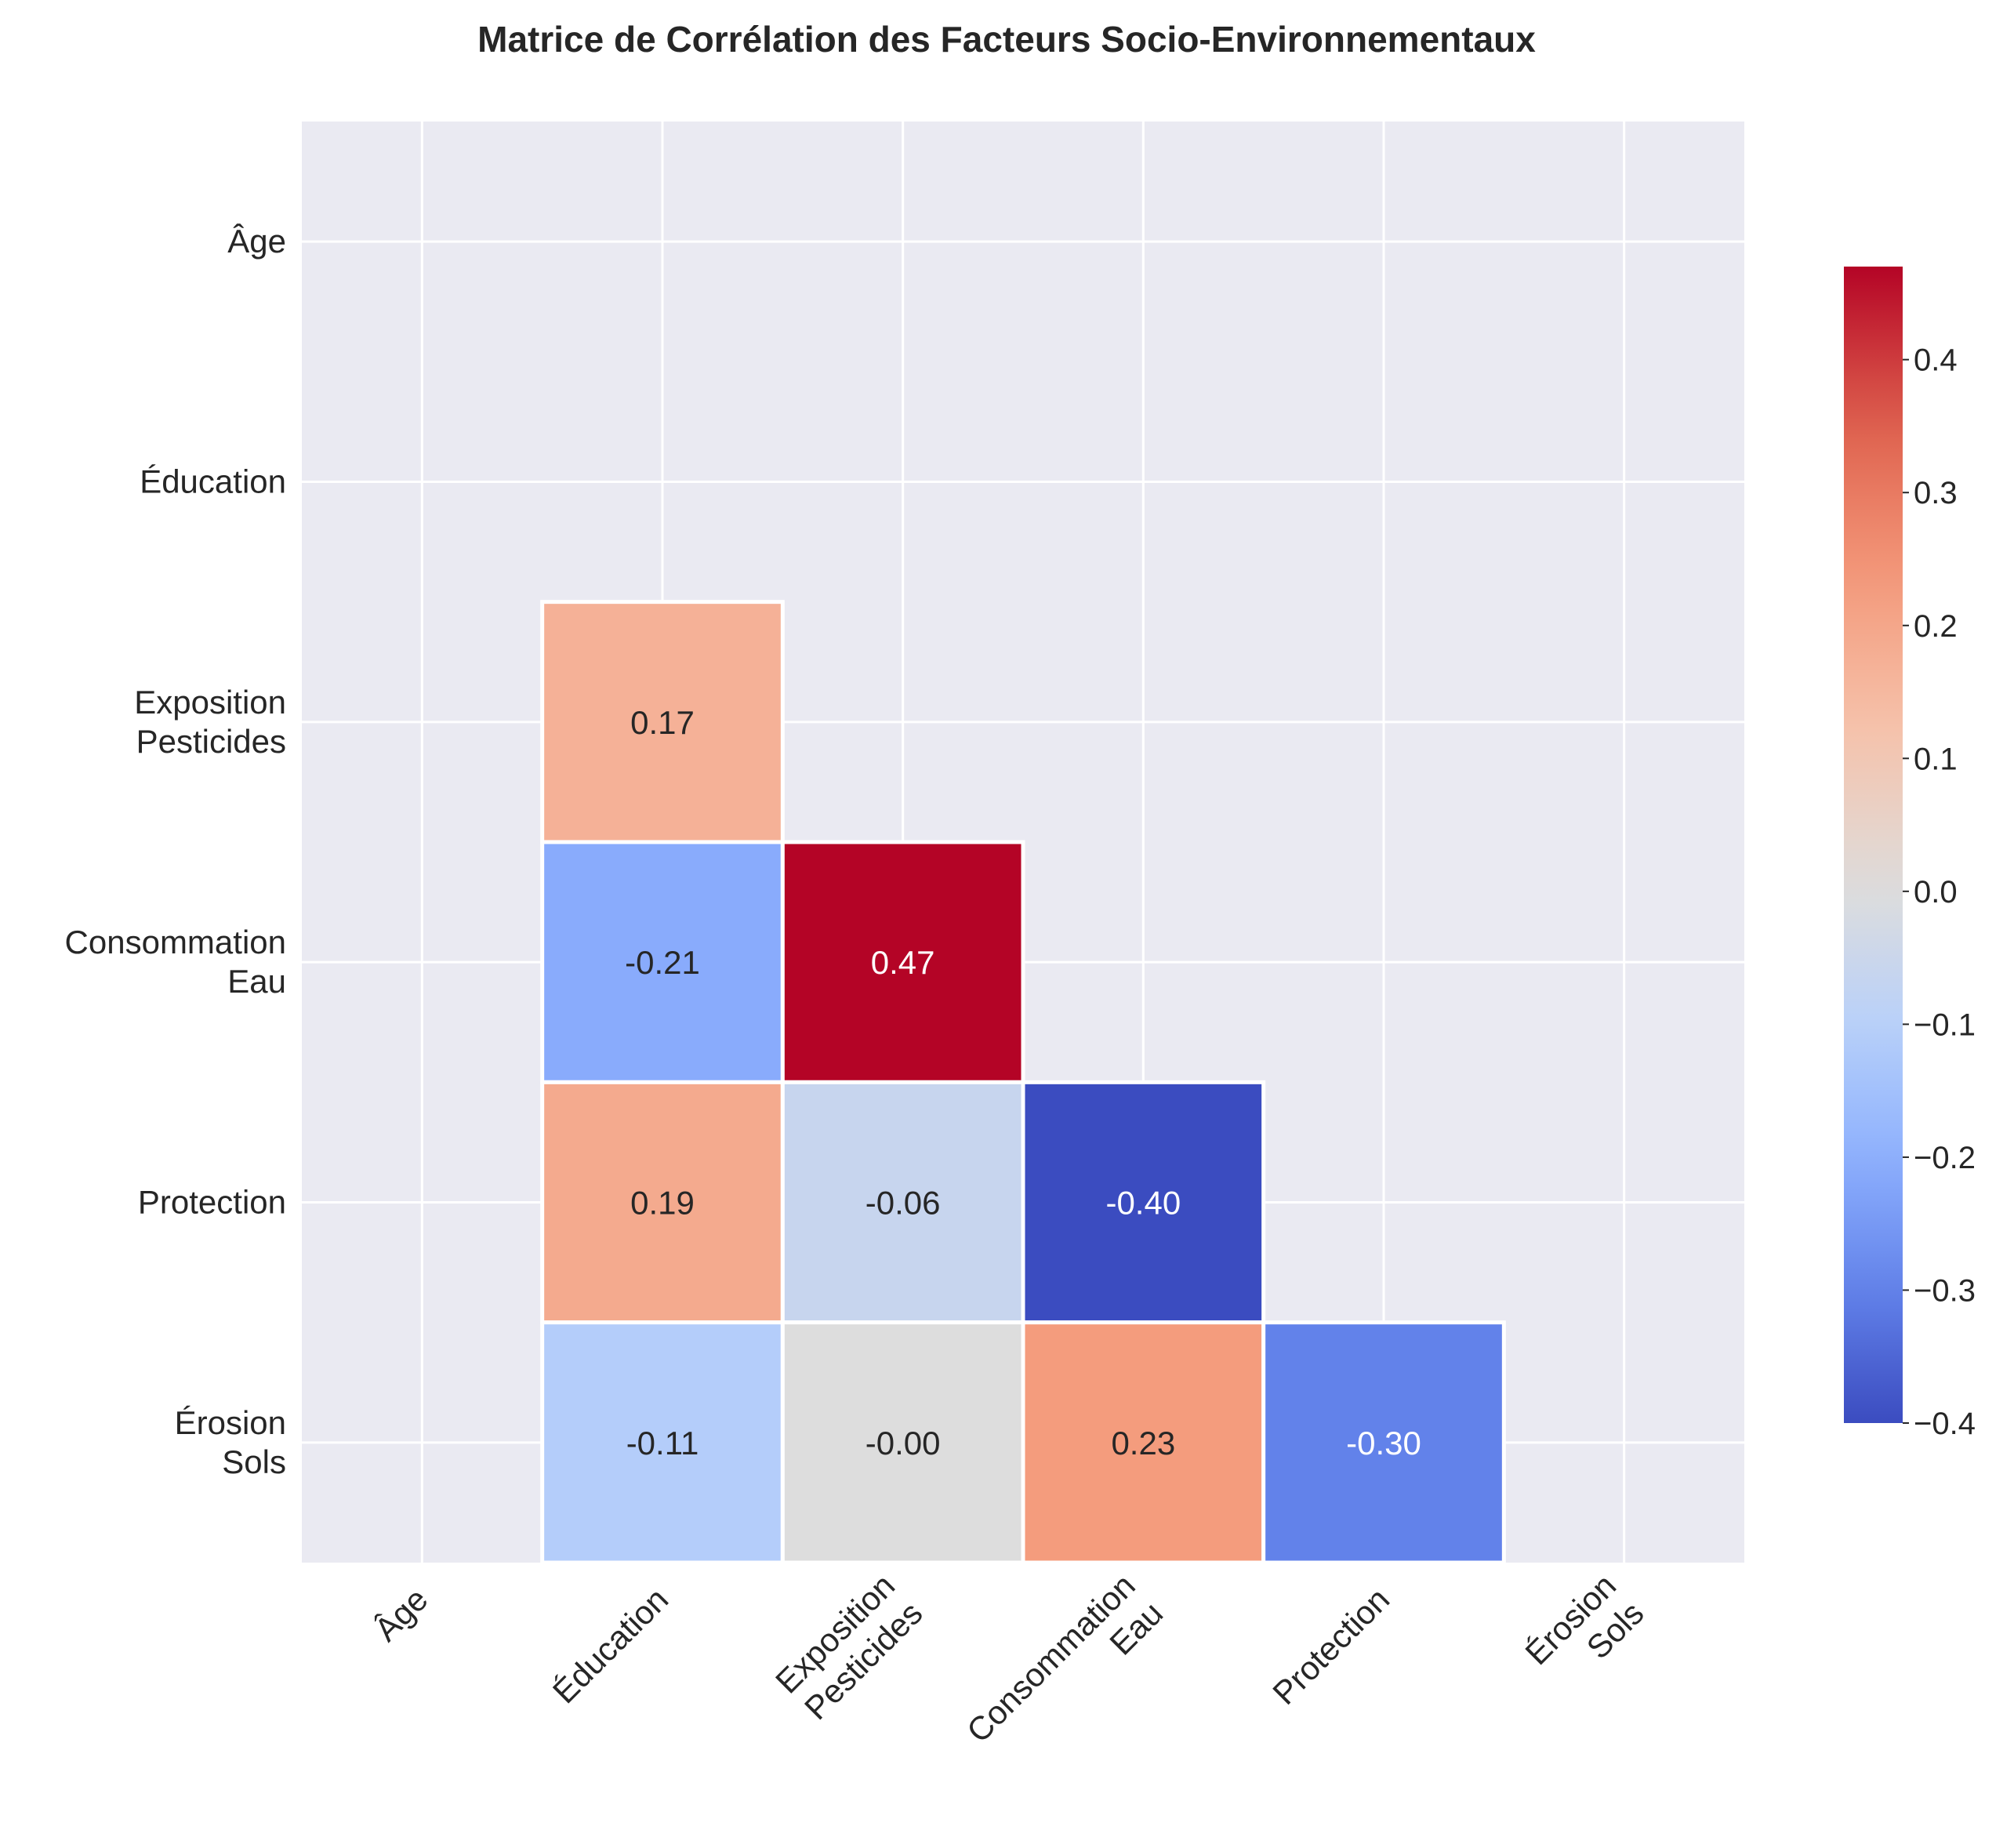 The width and height of the screenshot is (2014, 1848). I want to click on x-tick-label: ÉrosionSols, so click(1584, 1633).